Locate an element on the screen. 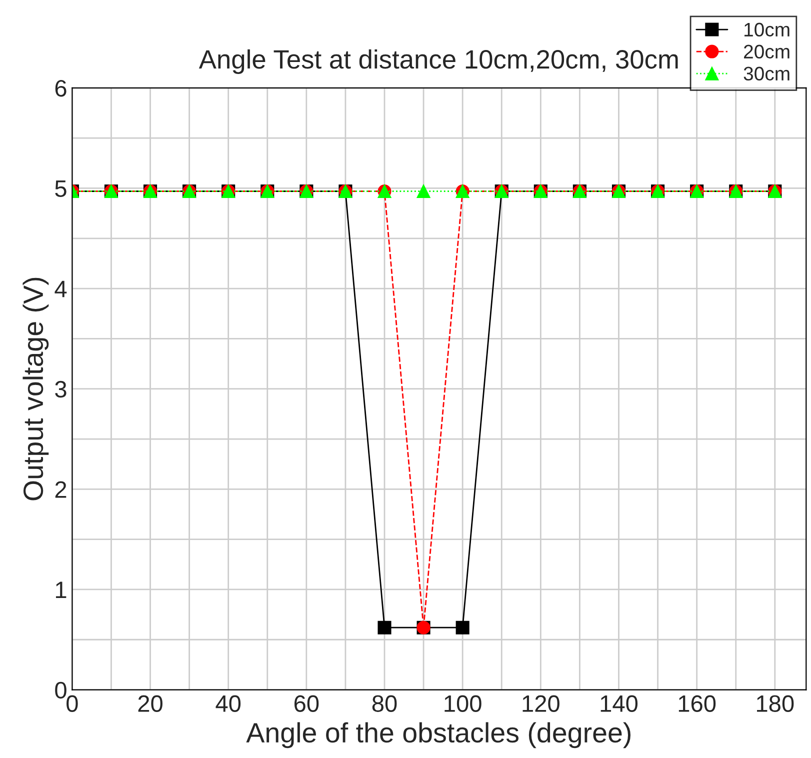 The height and width of the screenshot is (758, 811). x-tick-label: 0 is located at coordinates (72, 703).